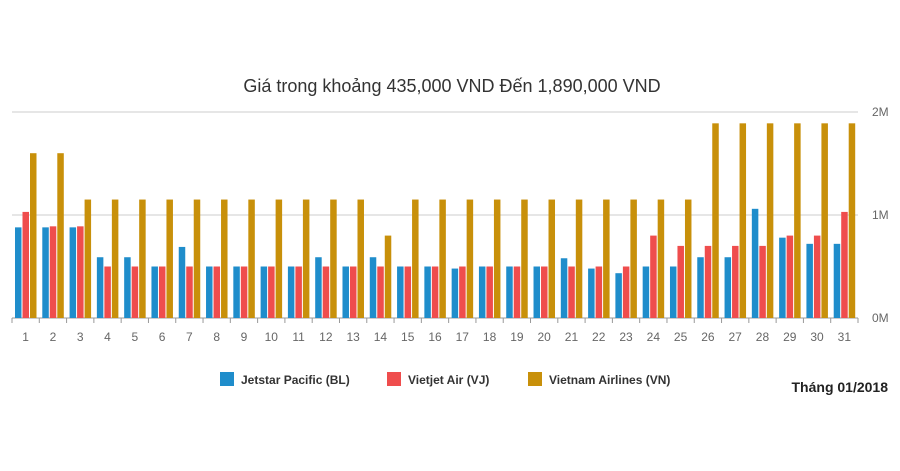 Image resolution: width=900 pixels, height=471 pixels. Describe the element at coordinates (599, 337) in the screenshot. I see `x-tick-label: 22` at that location.